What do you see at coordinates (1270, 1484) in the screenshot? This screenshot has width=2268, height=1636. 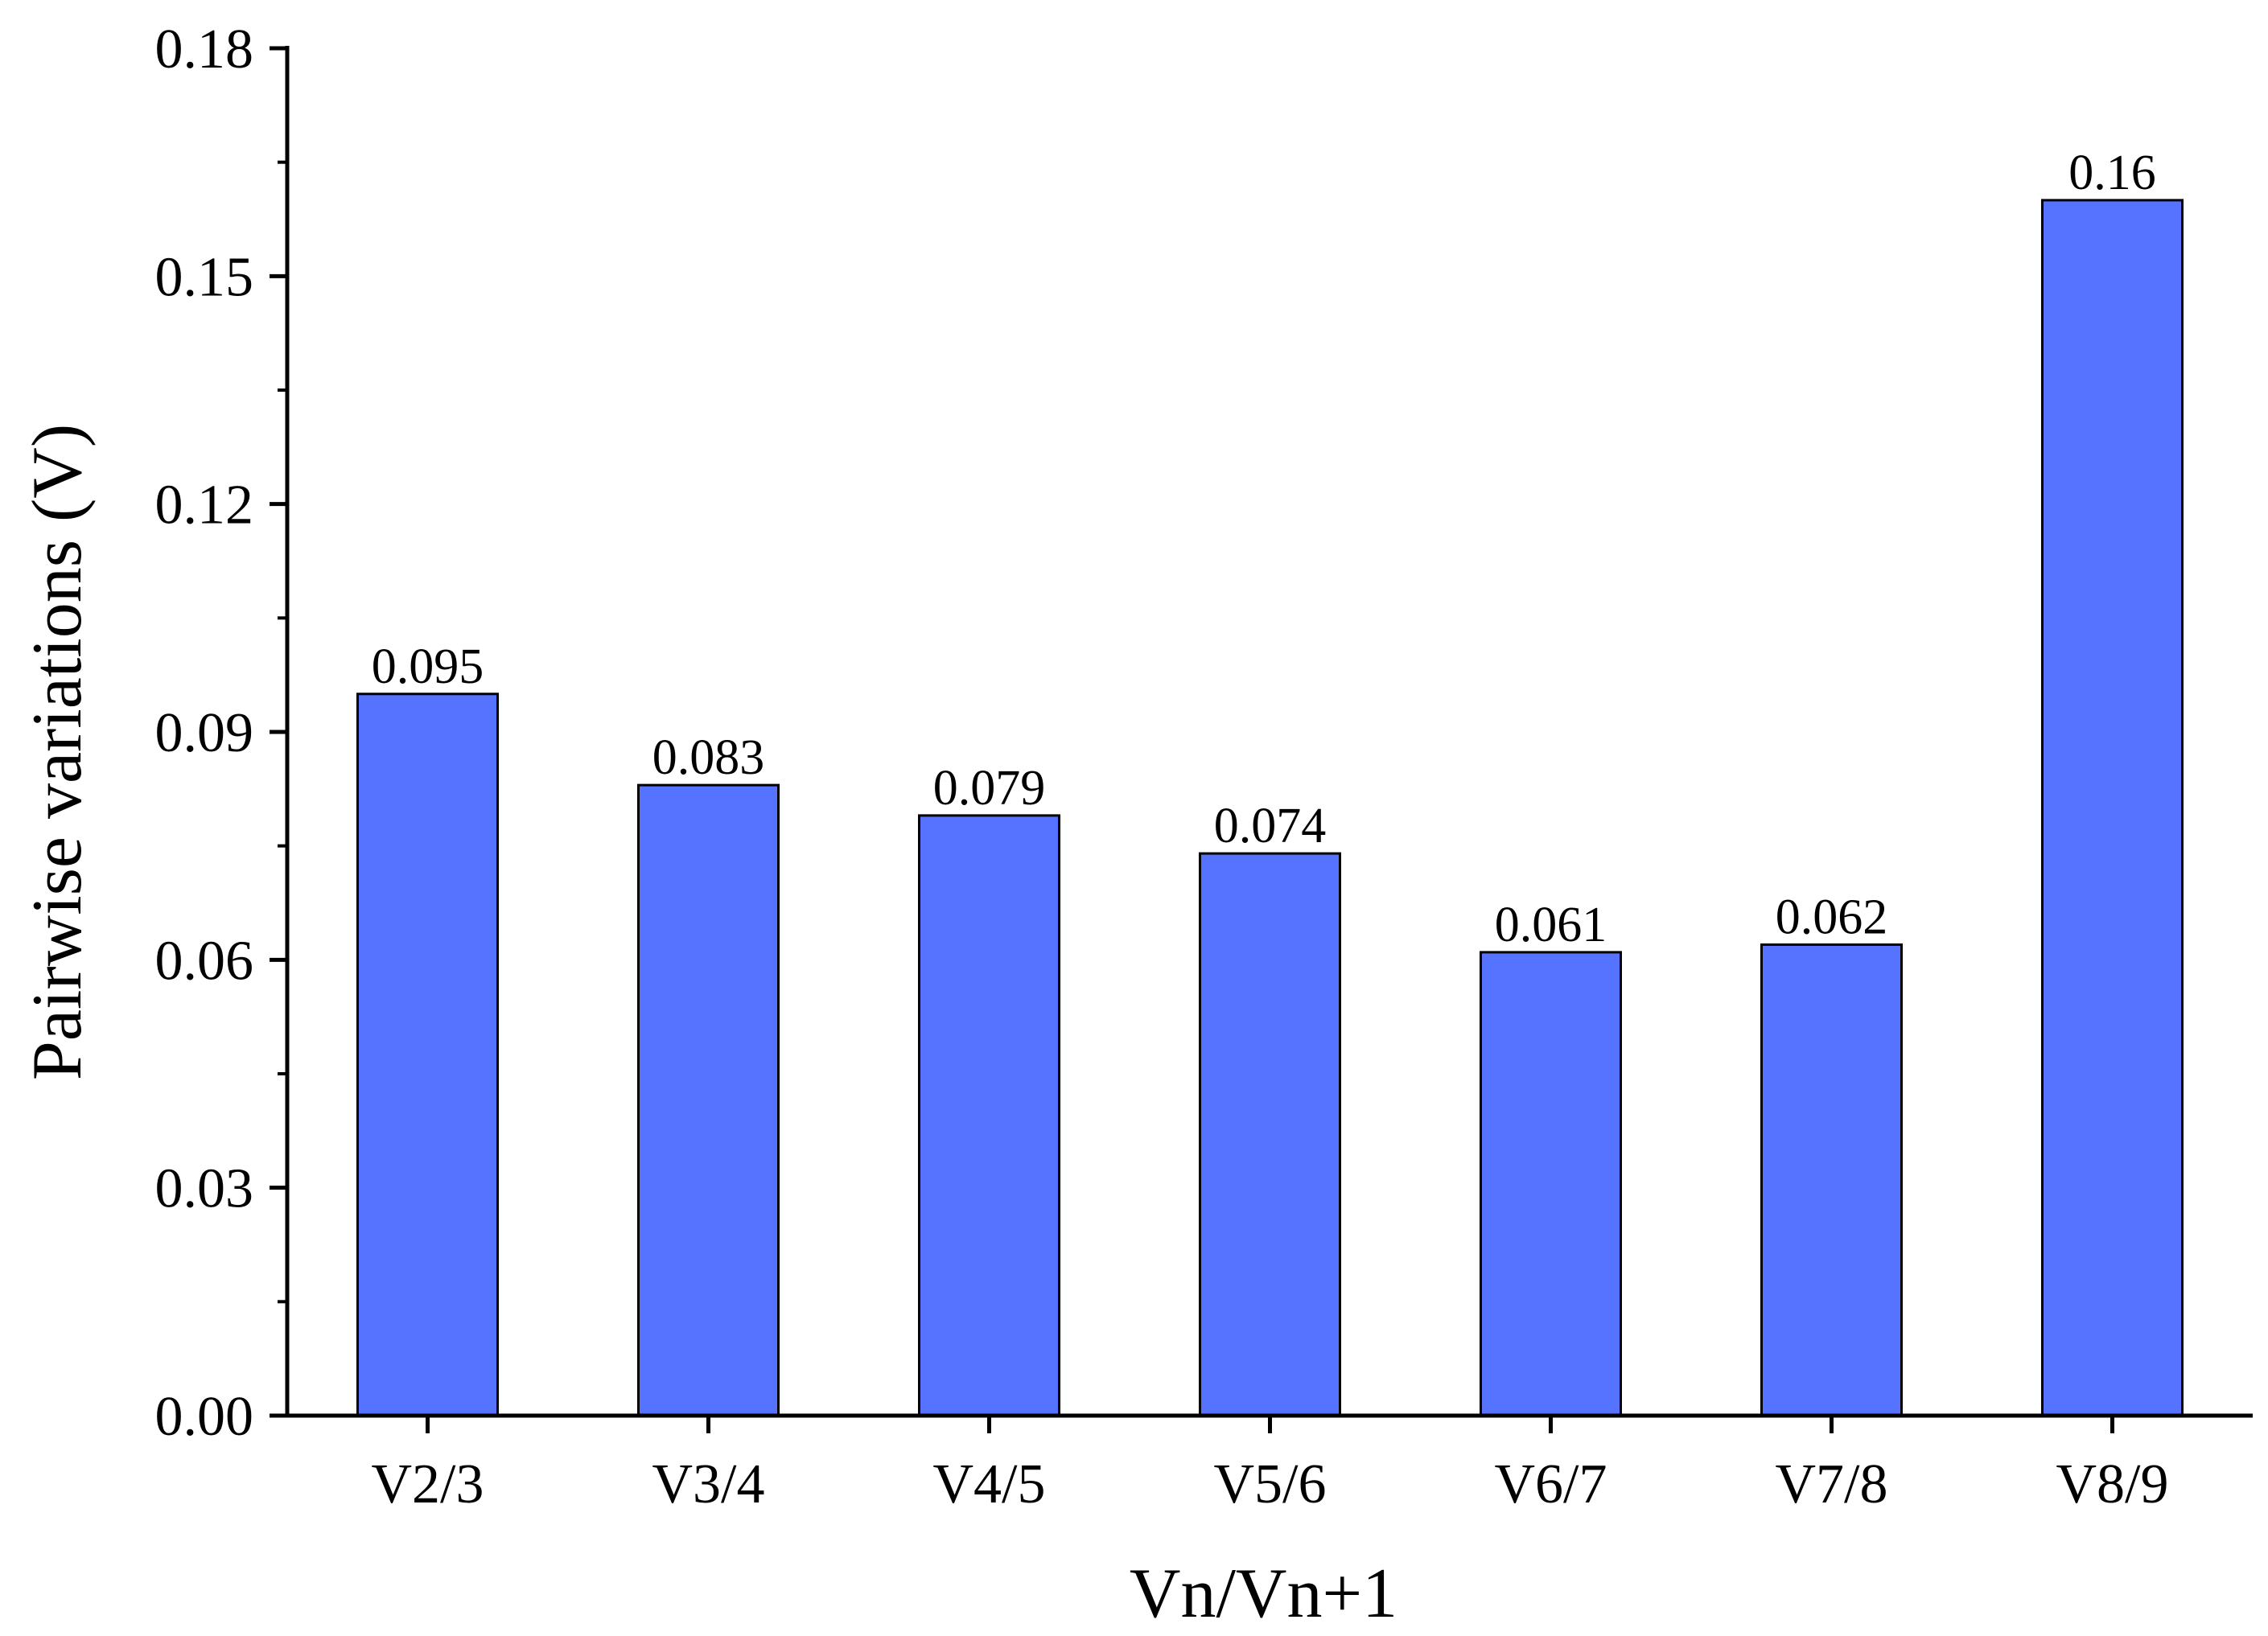 I see `x-tick-label: V5/6` at bounding box center [1270, 1484].